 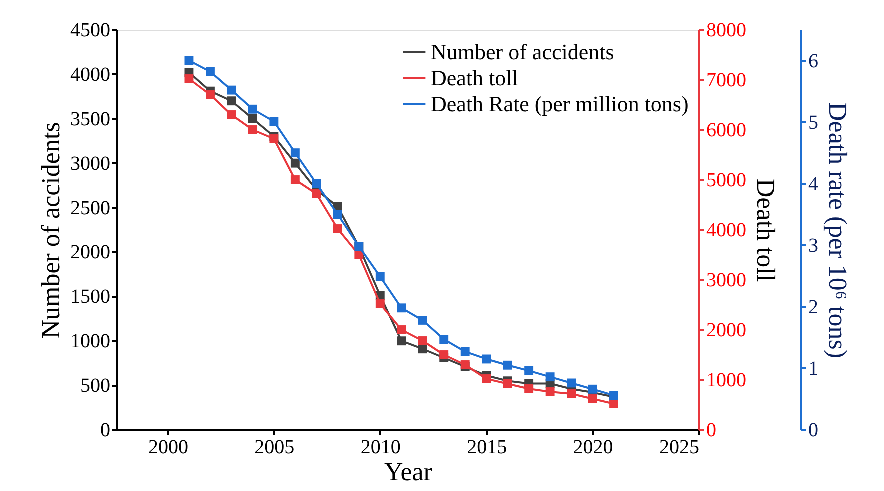 What do you see at coordinates (408, 472) in the screenshot?
I see `x-axis-title: Year` at bounding box center [408, 472].